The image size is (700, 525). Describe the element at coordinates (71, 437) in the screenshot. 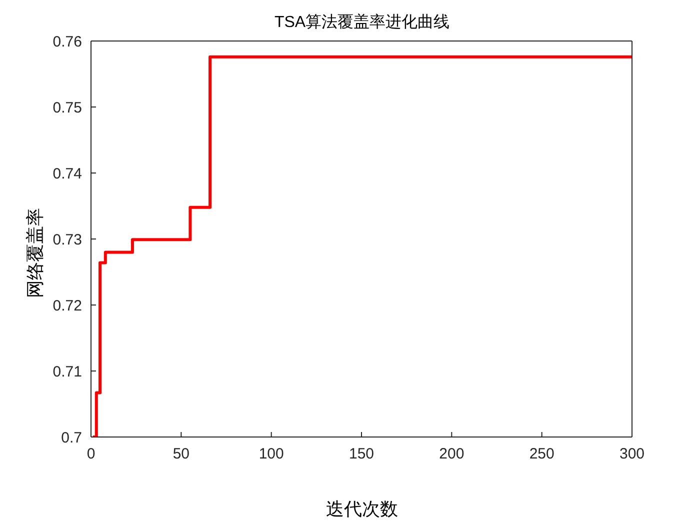

I see `y-tick-label: 0.7` at that location.